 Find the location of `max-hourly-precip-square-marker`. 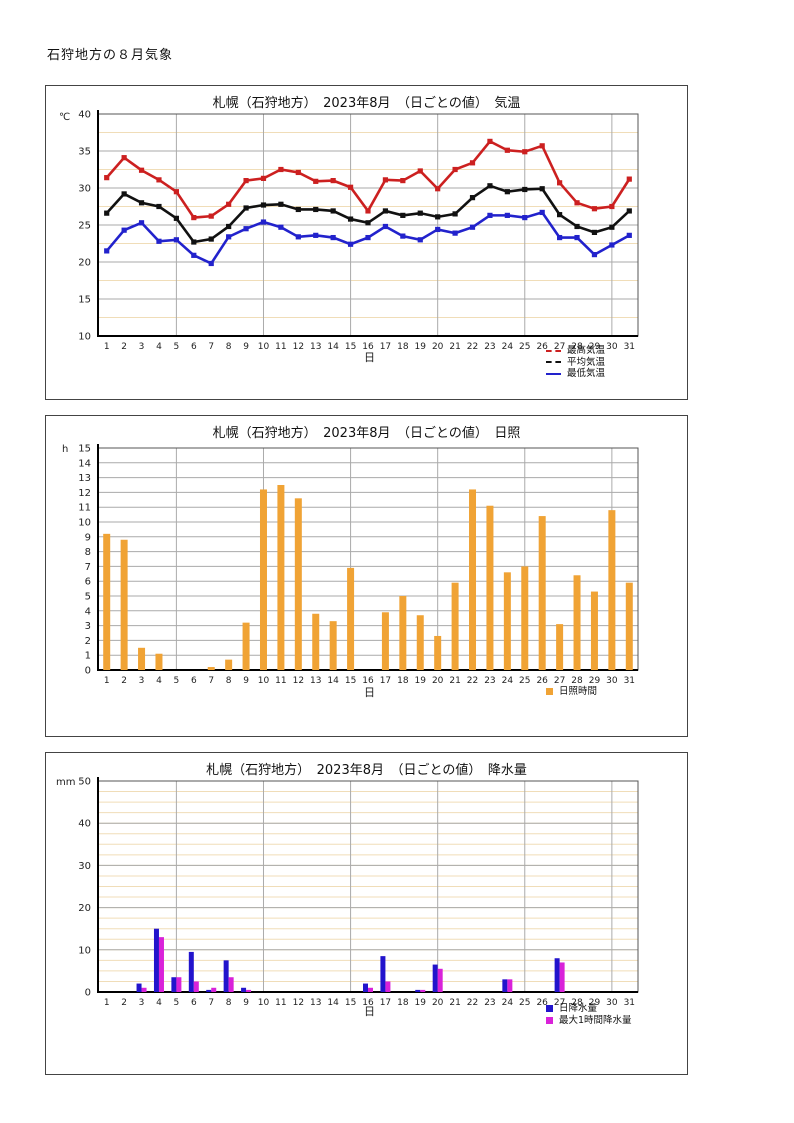

max-hourly-precip-square-marker is located at coordinates (549, 1020).